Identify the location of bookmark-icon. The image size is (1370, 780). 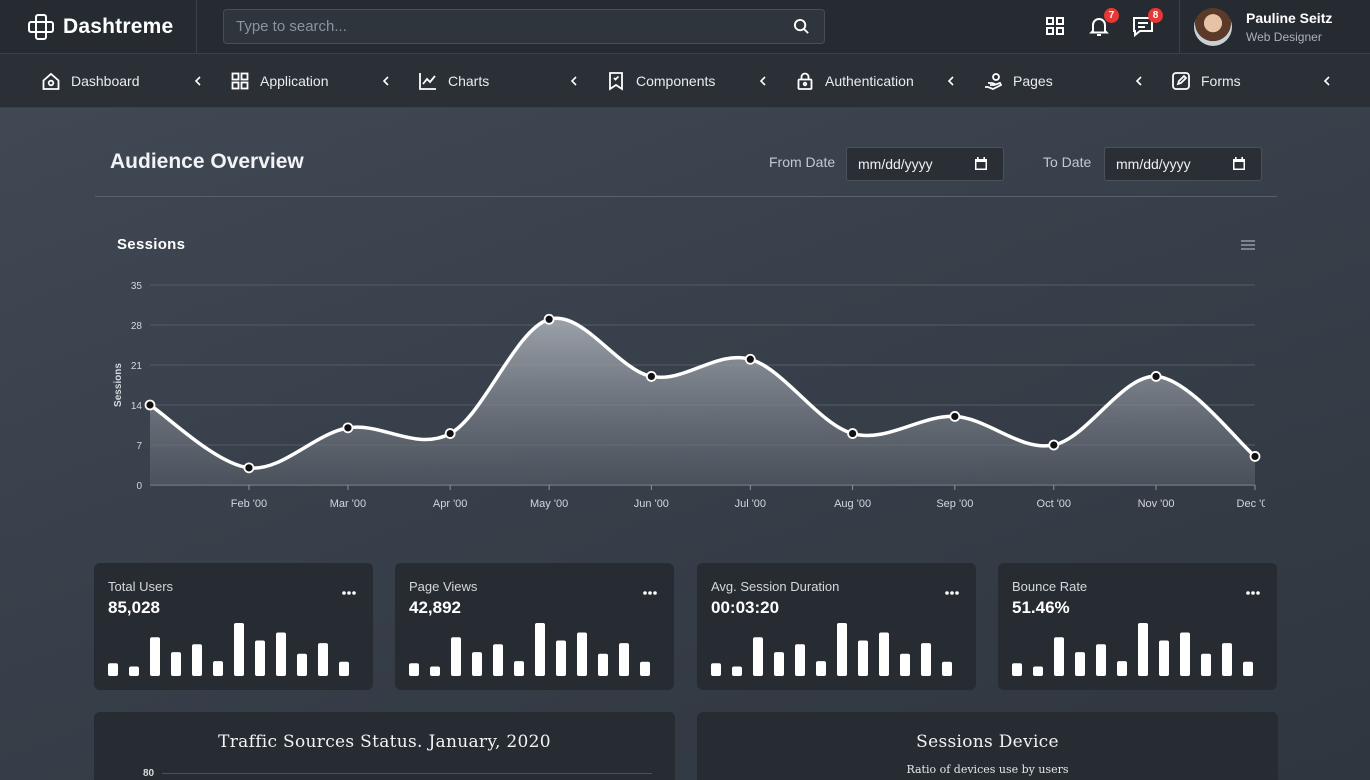
(616, 81).